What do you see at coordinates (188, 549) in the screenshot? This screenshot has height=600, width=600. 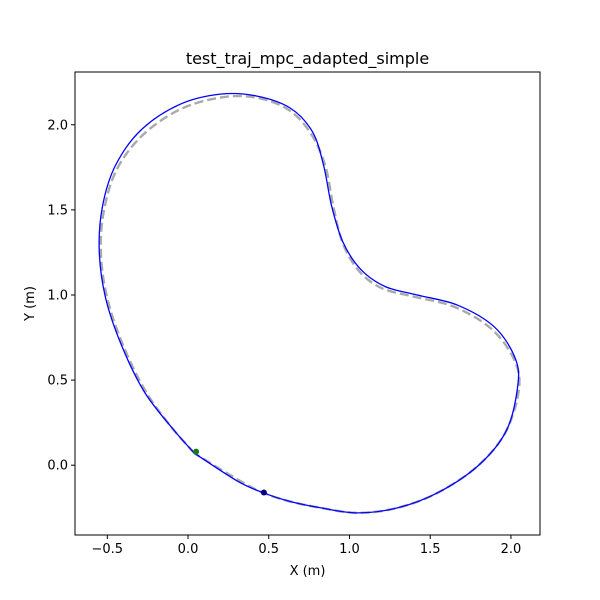 I see `x-tick-label: 0.0` at bounding box center [188, 549].